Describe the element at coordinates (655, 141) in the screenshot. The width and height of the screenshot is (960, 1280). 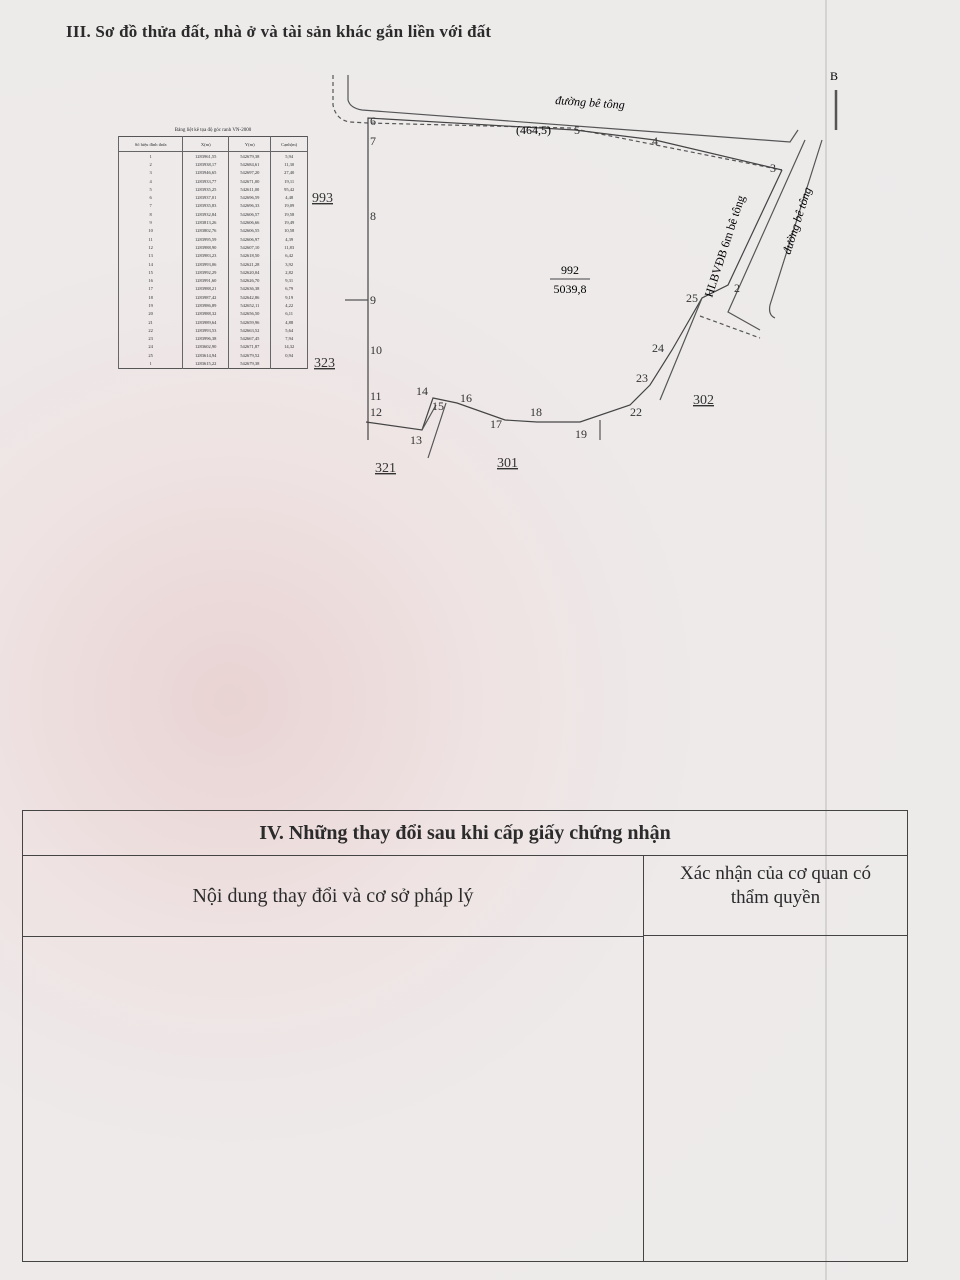
I see `boundary-point-label: 4` at that location.